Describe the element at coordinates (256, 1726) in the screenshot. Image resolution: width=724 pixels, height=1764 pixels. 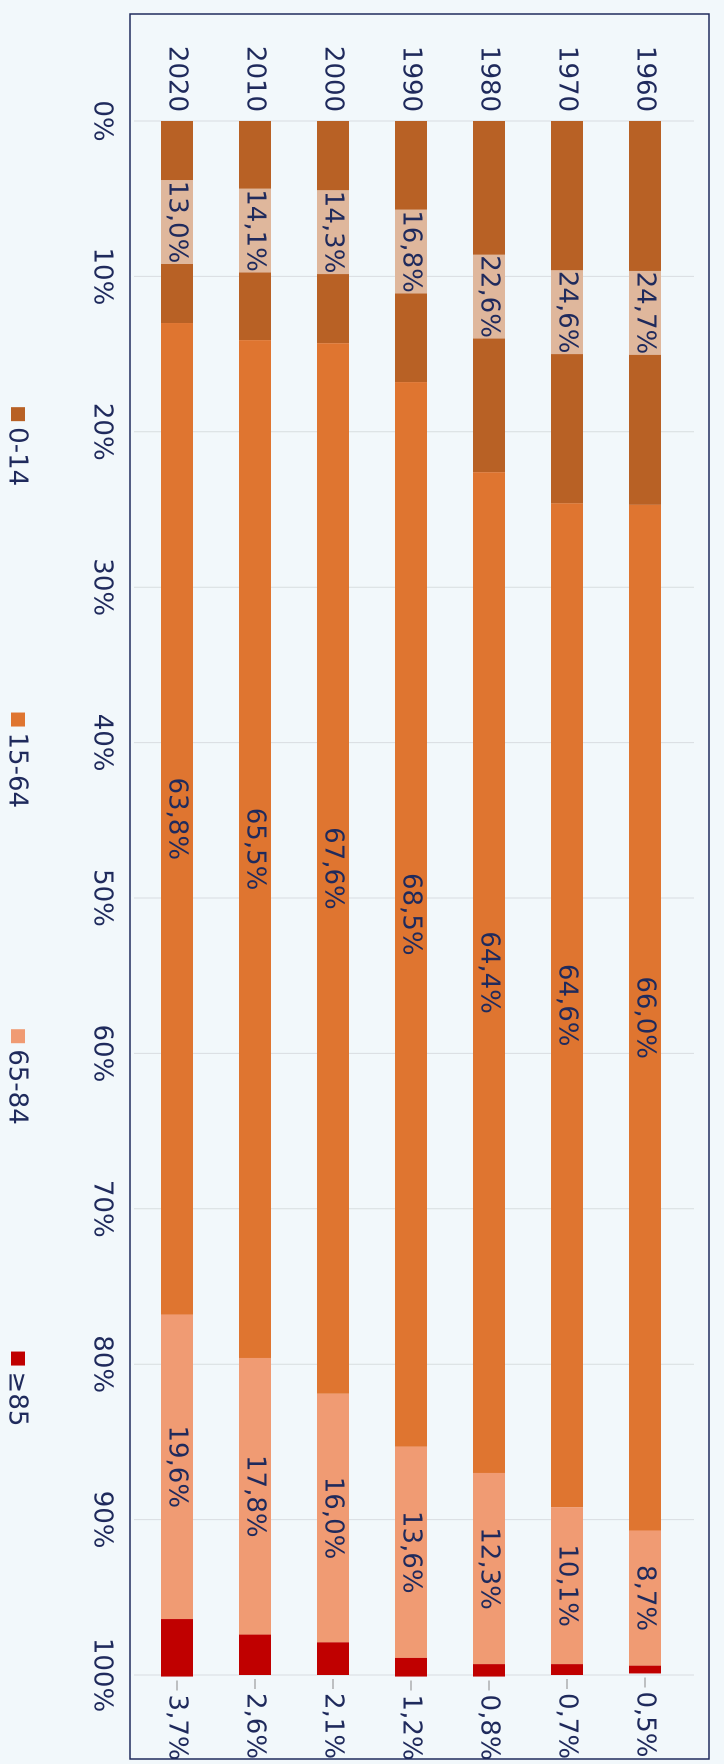
I see `data-label: 2,6%` at that location.